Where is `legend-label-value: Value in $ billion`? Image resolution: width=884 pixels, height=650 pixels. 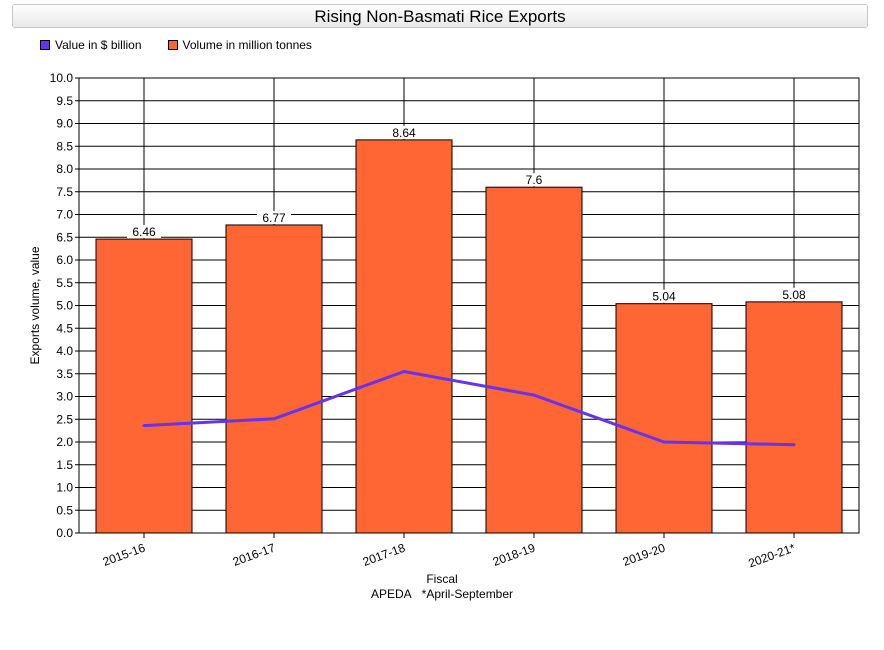 legend-label-value: Value in $ billion is located at coordinates (98, 45).